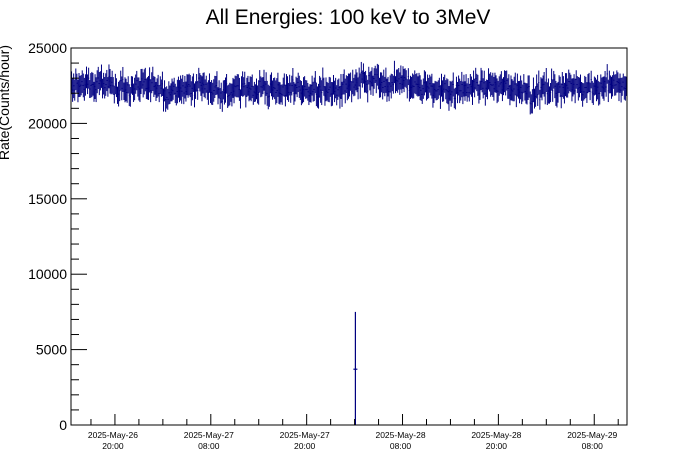 This screenshot has height=472, width=696. What do you see at coordinates (47, 199) in the screenshot?
I see `y-tick-label: 15000` at bounding box center [47, 199].